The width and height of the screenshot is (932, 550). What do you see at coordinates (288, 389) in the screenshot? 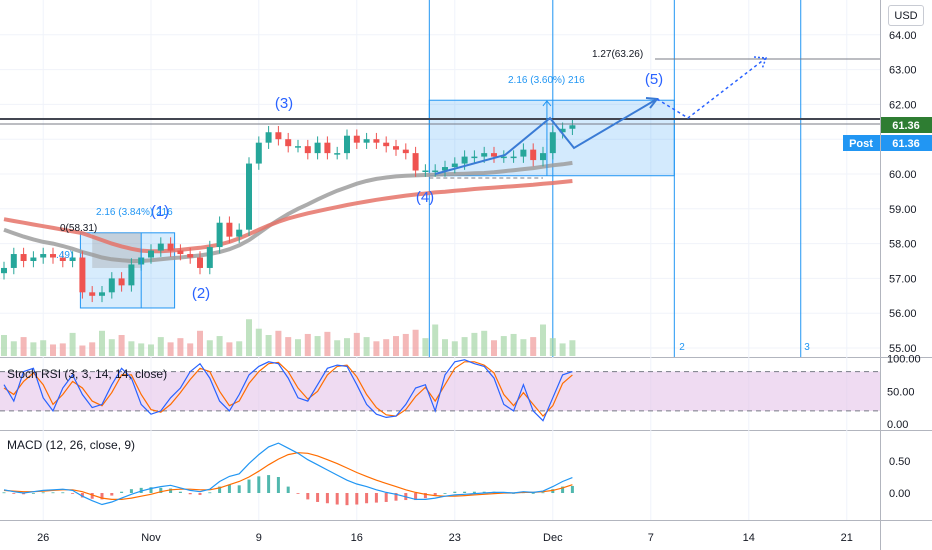
I see `stoch-d-line` at bounding box center [288, 389].